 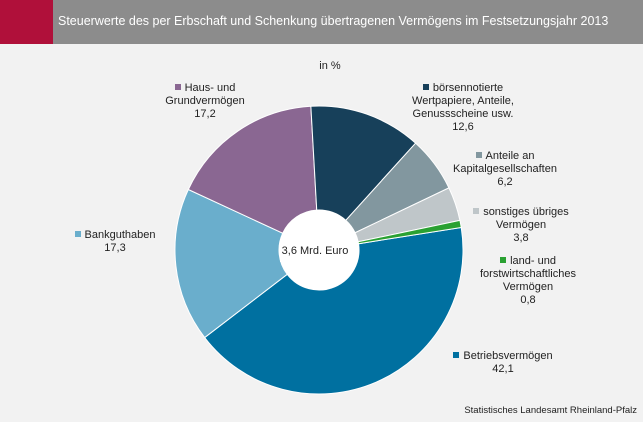 I want to click on slice-name-kapital: Anteile an Kapitalgesellschaften, so click(x=505, y=162).